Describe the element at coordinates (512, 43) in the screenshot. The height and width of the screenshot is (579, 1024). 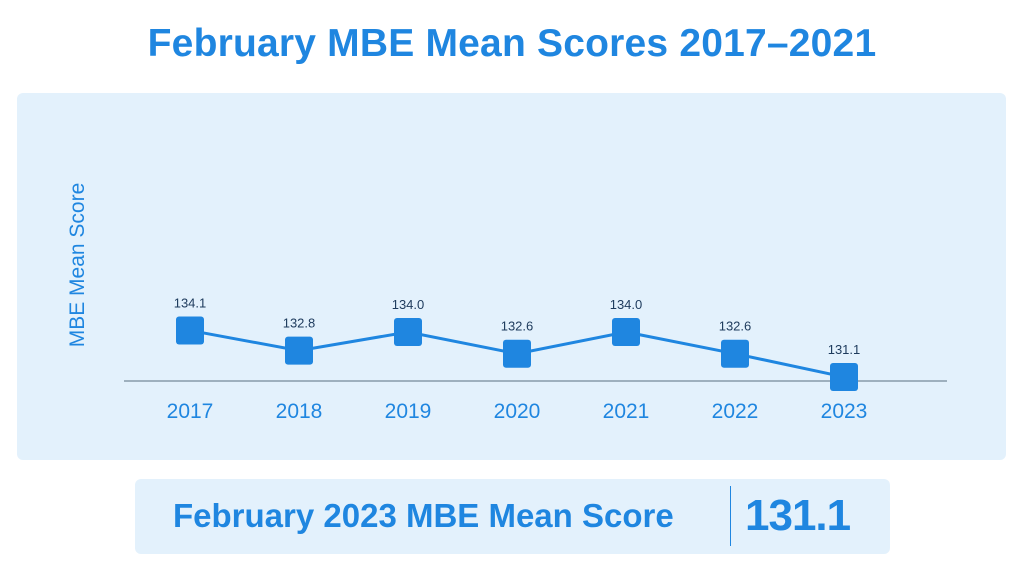
I see `page-title: February MBE Mean Scores 2017–2021` at that location.